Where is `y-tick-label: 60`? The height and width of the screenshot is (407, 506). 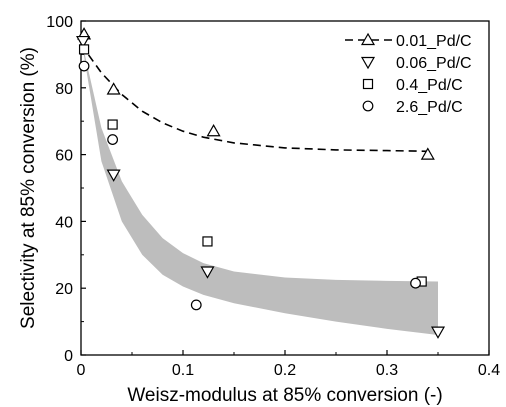 y-tick-label: 60 is located at coordinates (64, 156).